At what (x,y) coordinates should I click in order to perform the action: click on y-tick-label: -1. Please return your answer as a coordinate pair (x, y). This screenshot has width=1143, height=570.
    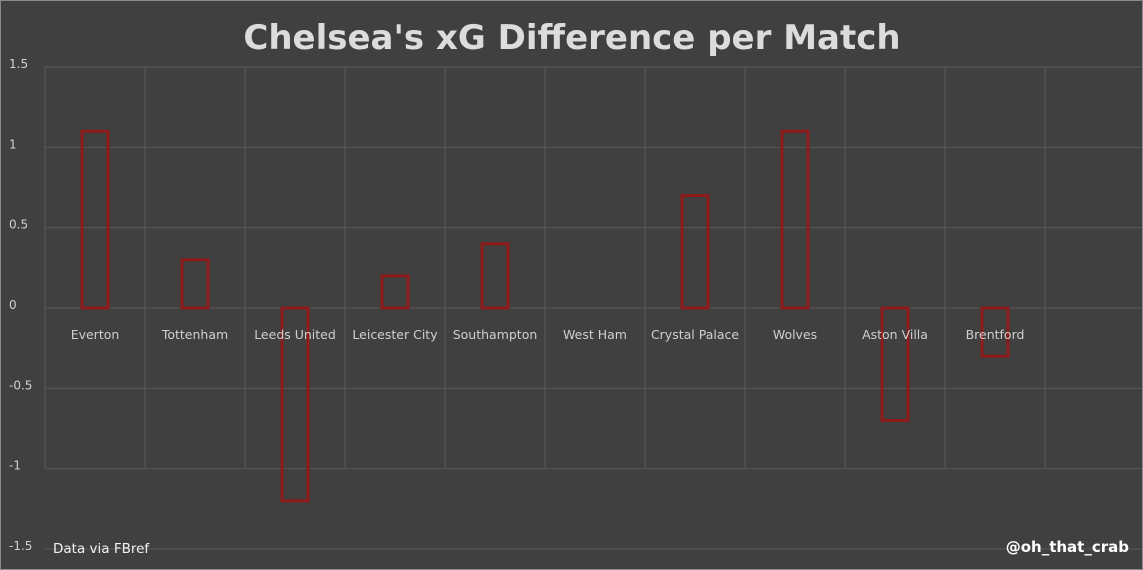
    Looking at the image, I should click on (15, 466).